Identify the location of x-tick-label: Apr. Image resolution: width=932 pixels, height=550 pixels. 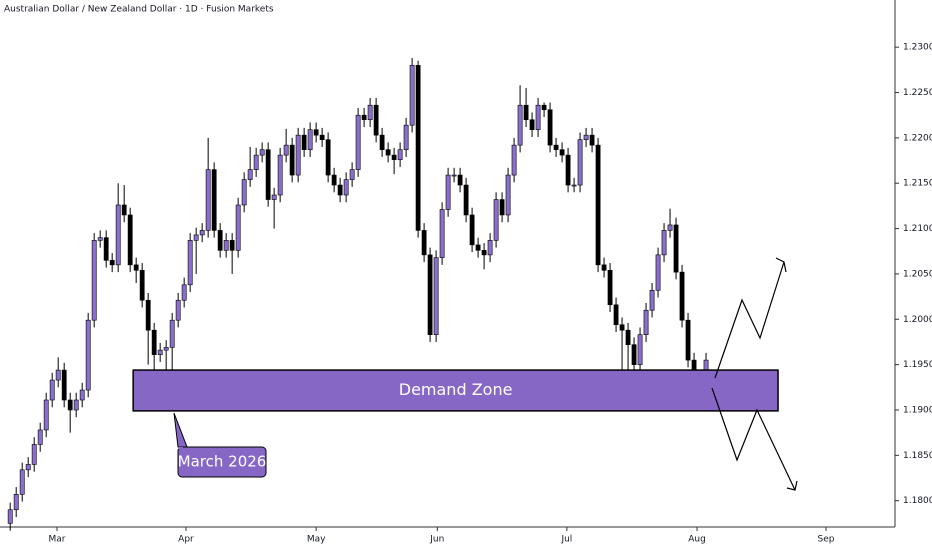
(186, 540).